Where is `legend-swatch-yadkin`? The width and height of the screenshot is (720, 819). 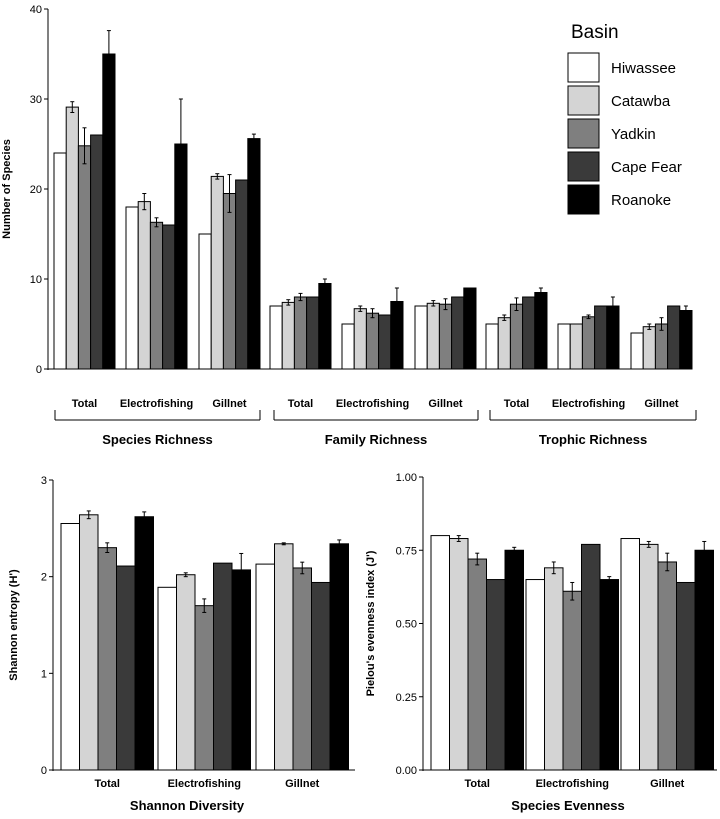 legend-swatch-yadkin is located at coordinates (583, 133).